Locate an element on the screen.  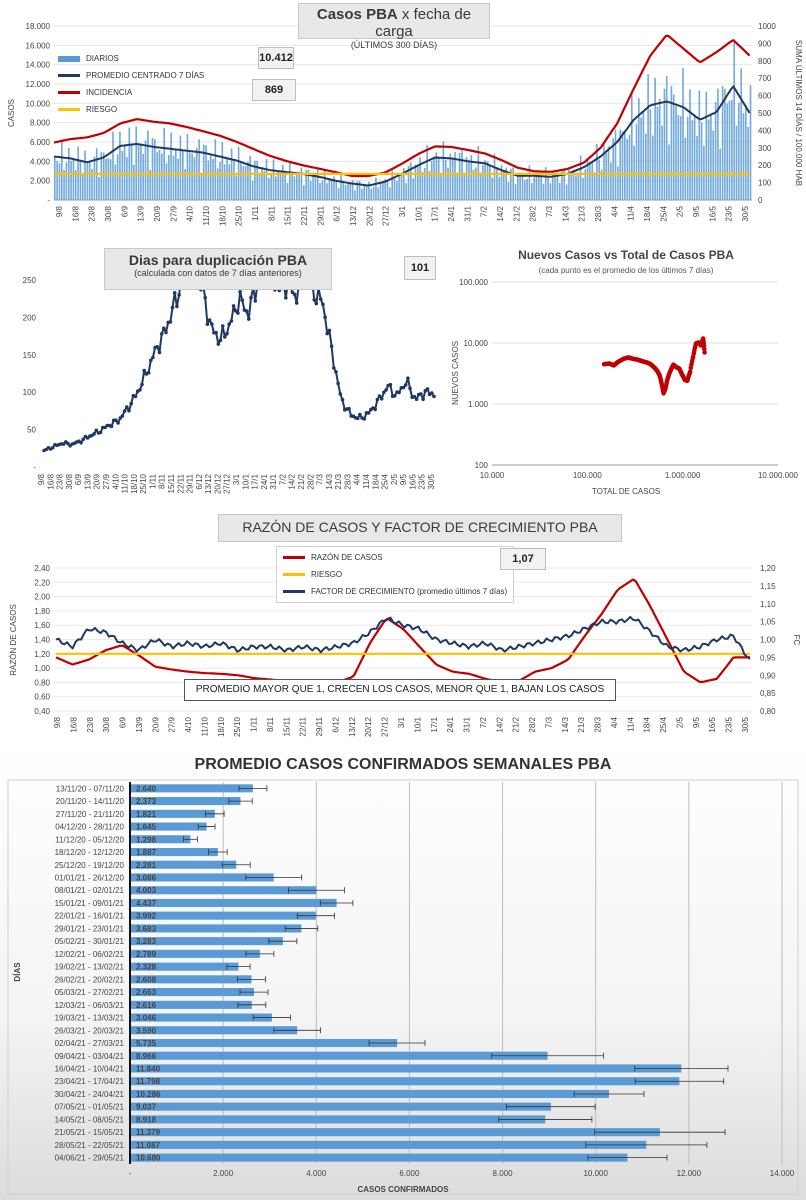
y2-tick-label: 900 is located at coordinates (765, 43).